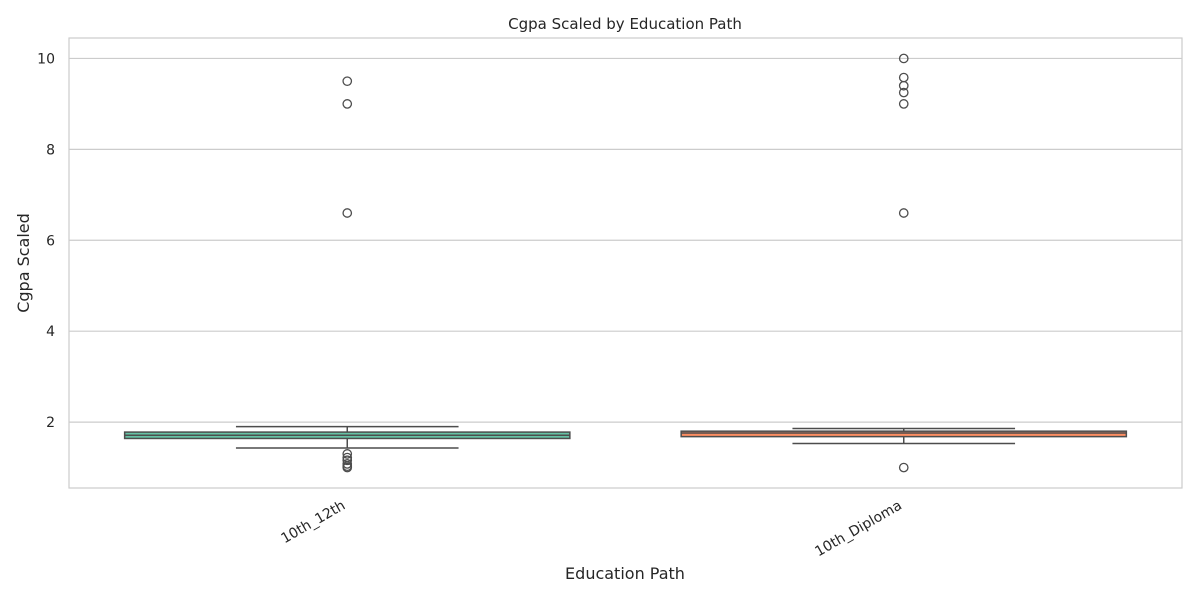 The height and width of the screenshot is (600, 1200). I want to click on x-axis-label: Education Path, so click(625, 573).